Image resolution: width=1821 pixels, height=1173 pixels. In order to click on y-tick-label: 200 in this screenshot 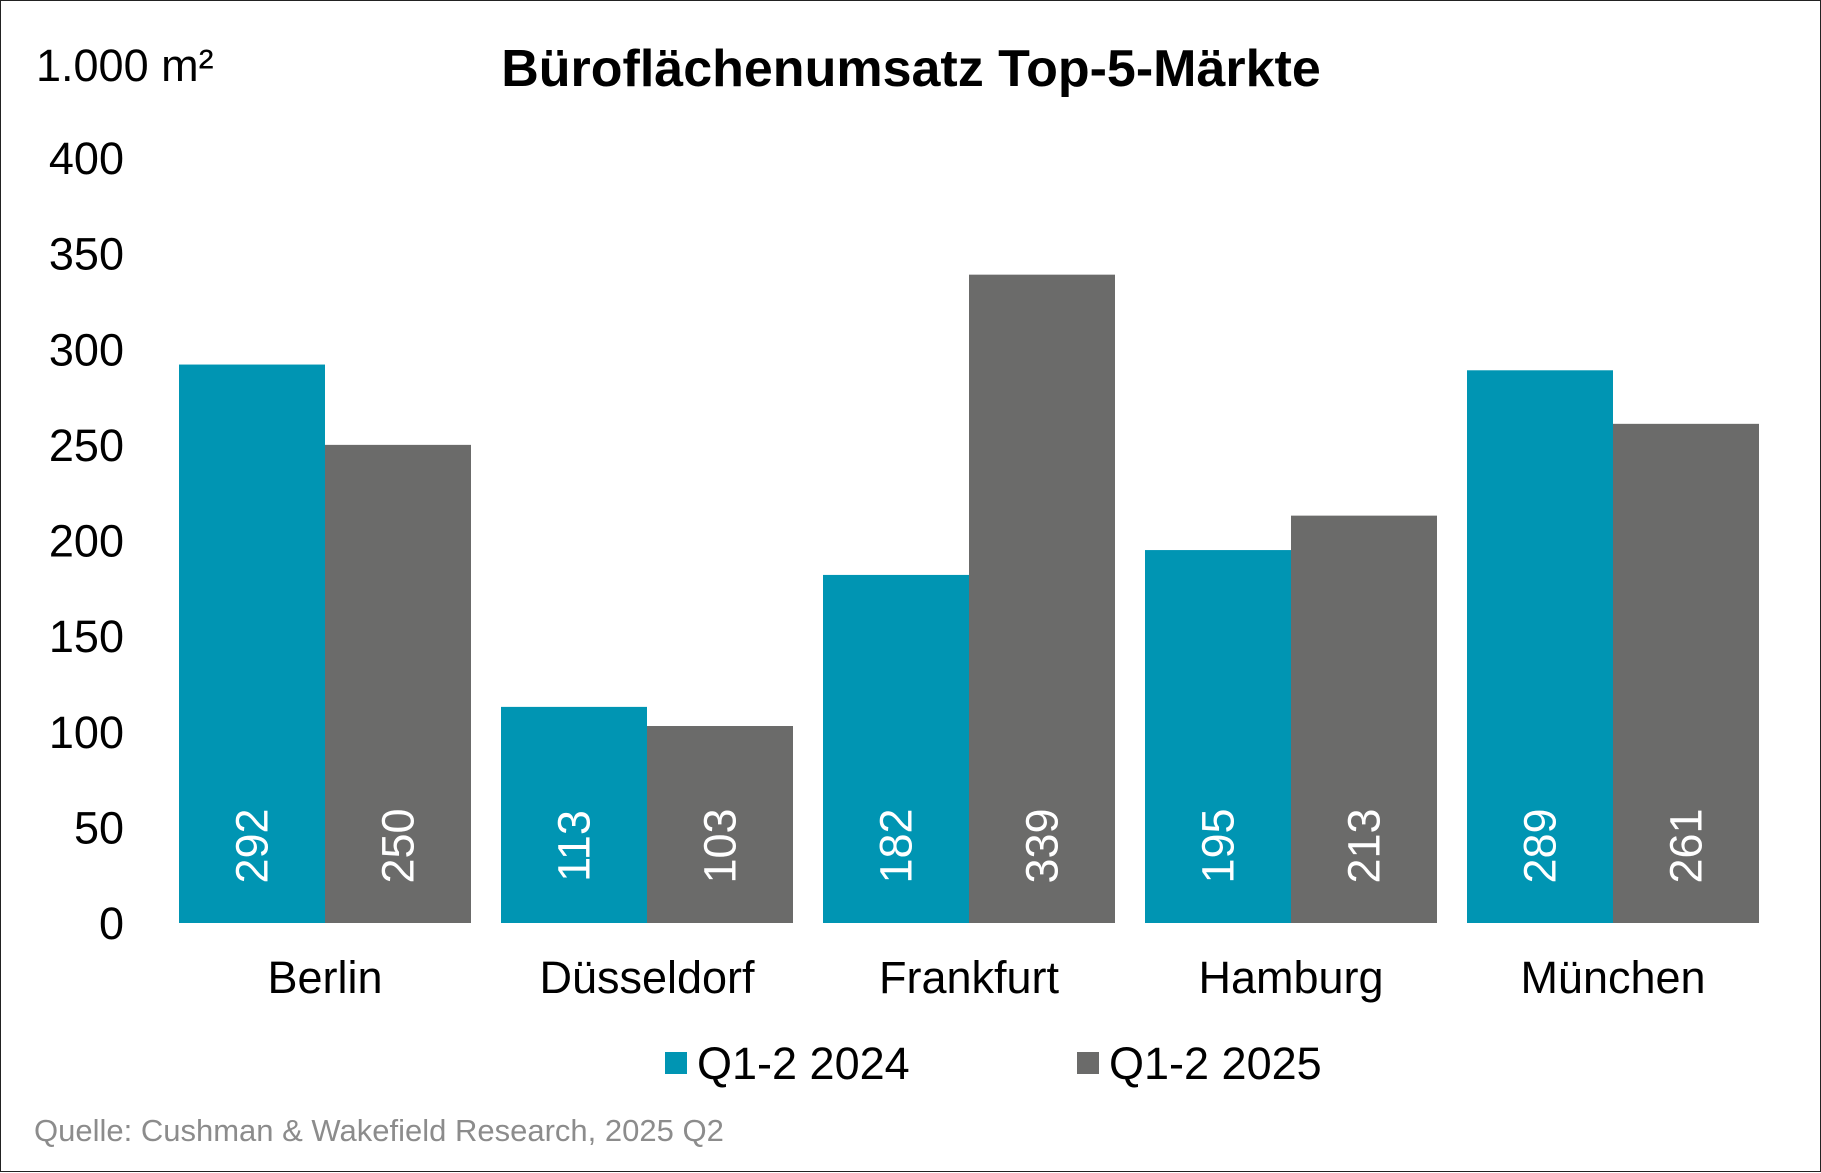, I will do `click(86, 541)`.